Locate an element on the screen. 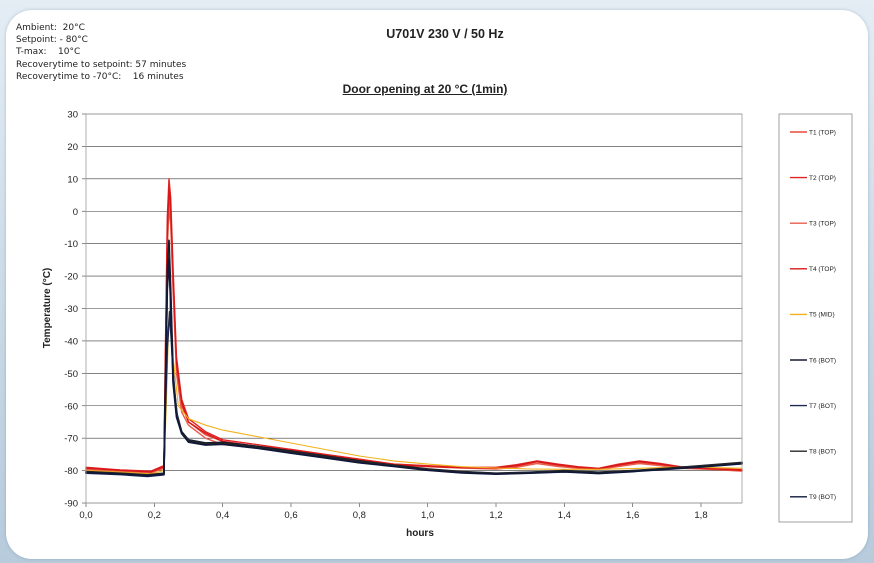  chart-title: U701V 230 V / 50 Hz is located at coordinates (445, 34).